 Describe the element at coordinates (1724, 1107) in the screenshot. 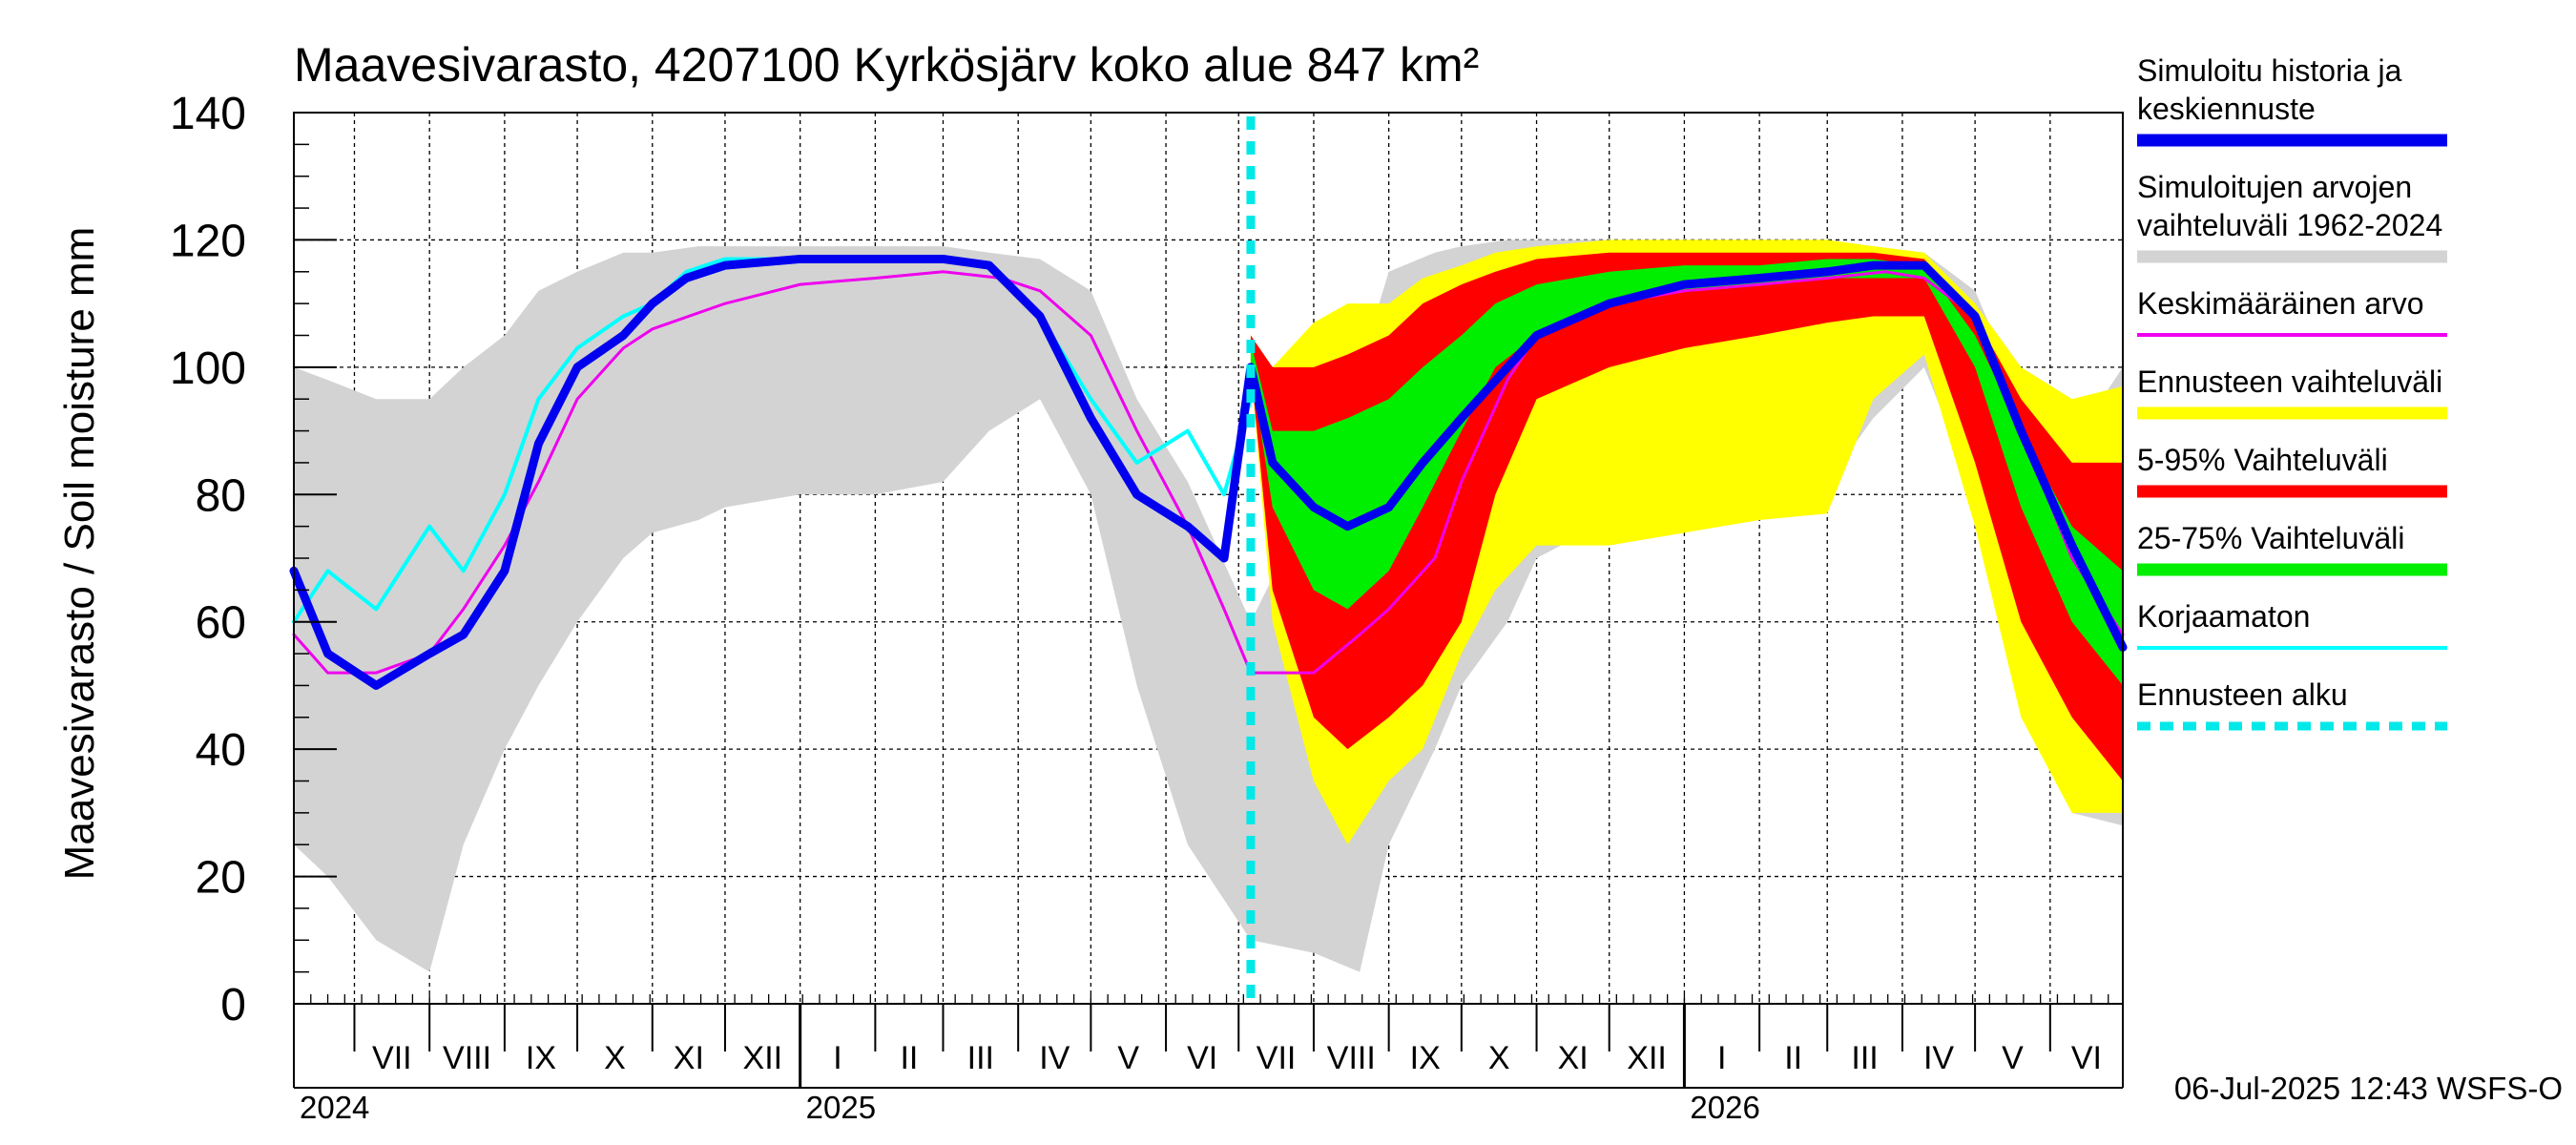

I see `year-label: 2026` at that location.